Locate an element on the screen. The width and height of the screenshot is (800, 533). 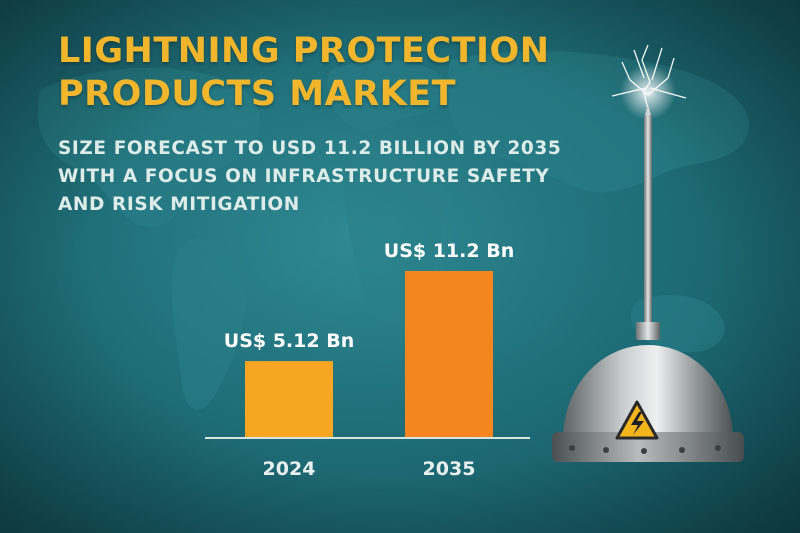
subtitle-line-3: AND RISK MITIGATION is located at coordinates (179, 204).